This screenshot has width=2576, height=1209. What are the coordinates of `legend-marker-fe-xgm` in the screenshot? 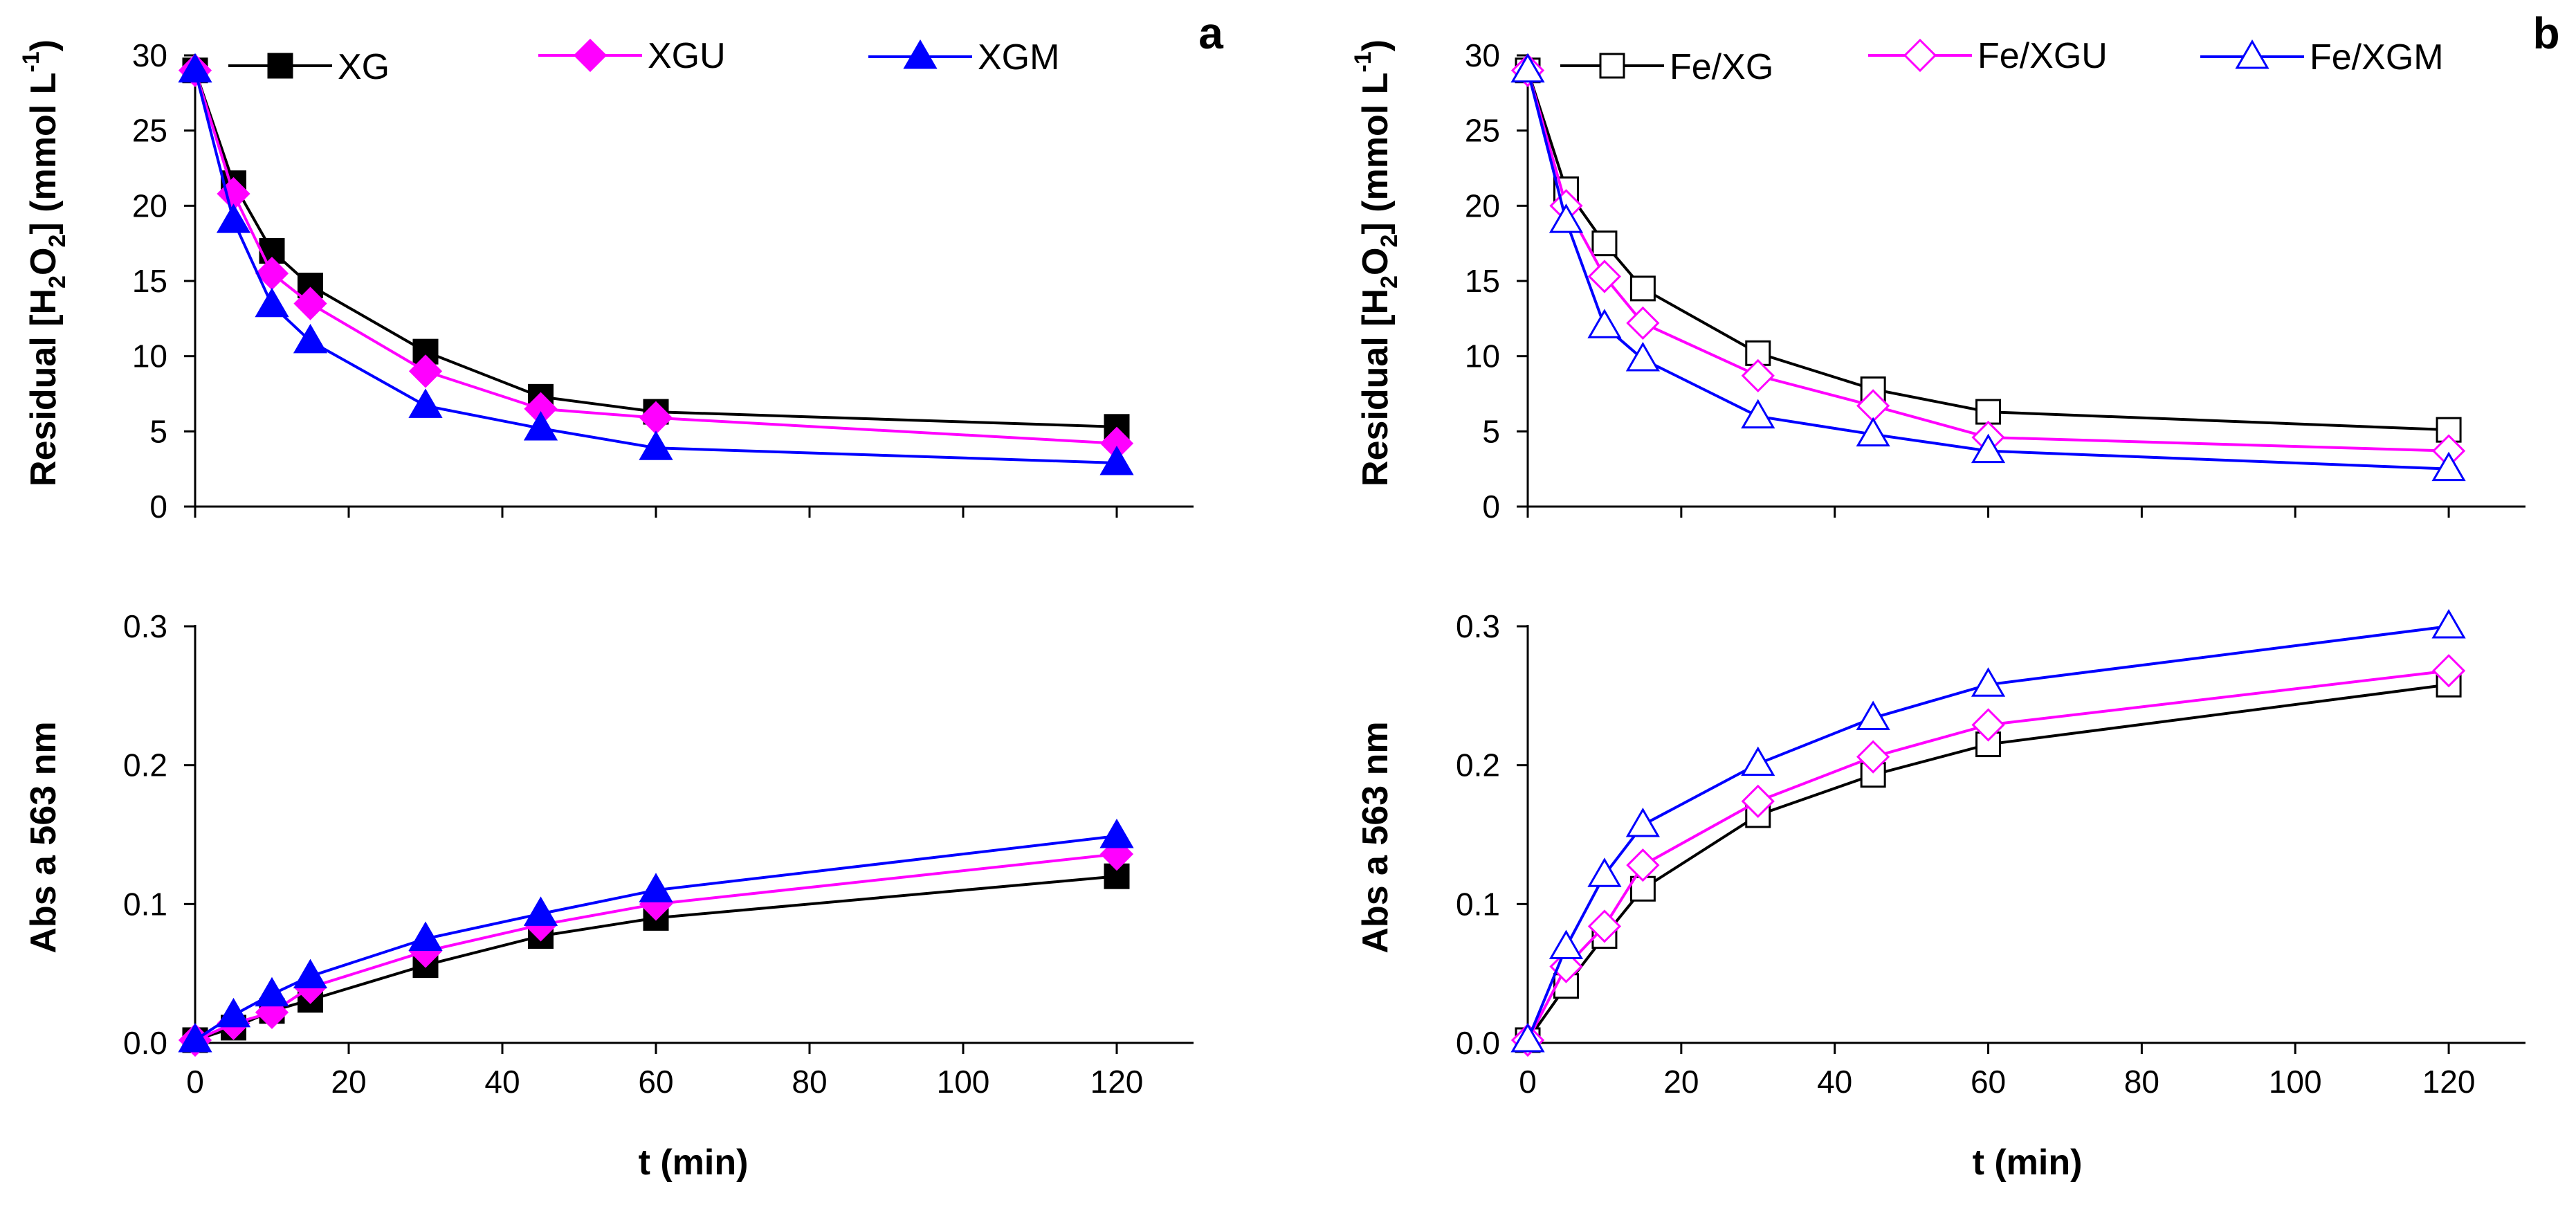 It's located at (2252, 54).